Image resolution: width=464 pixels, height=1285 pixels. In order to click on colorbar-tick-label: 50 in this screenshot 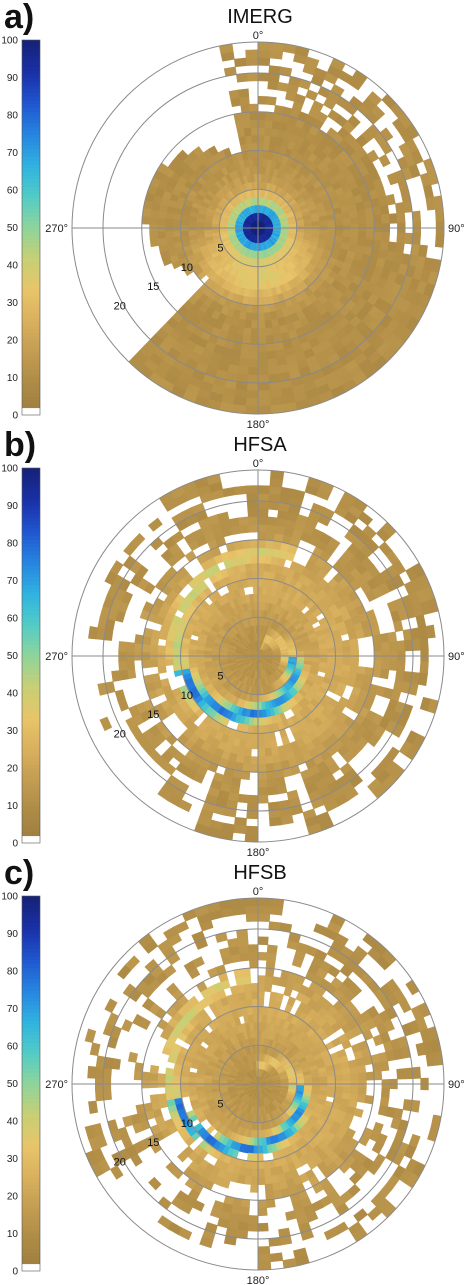, I will do `click(13, 656)`.